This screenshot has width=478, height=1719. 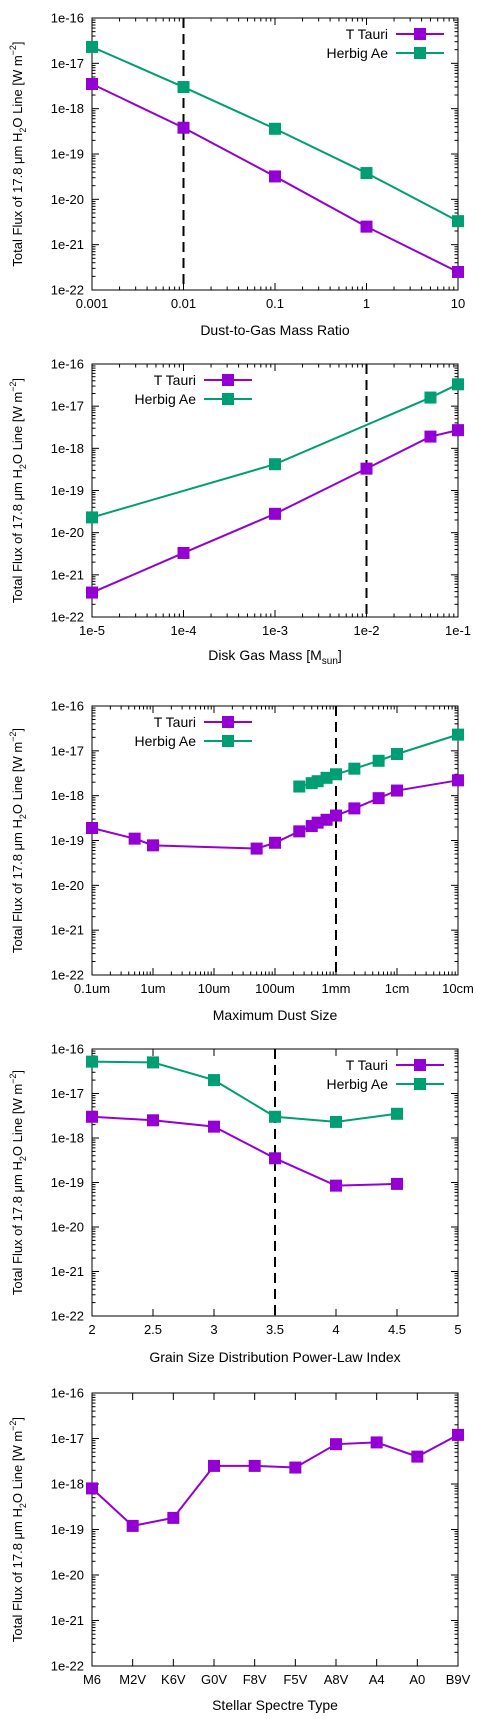 What do you see at coordinates (335, 1329) in the screenshot?
I see `x-tick-label: 4` at bounding box center [335, 1329].